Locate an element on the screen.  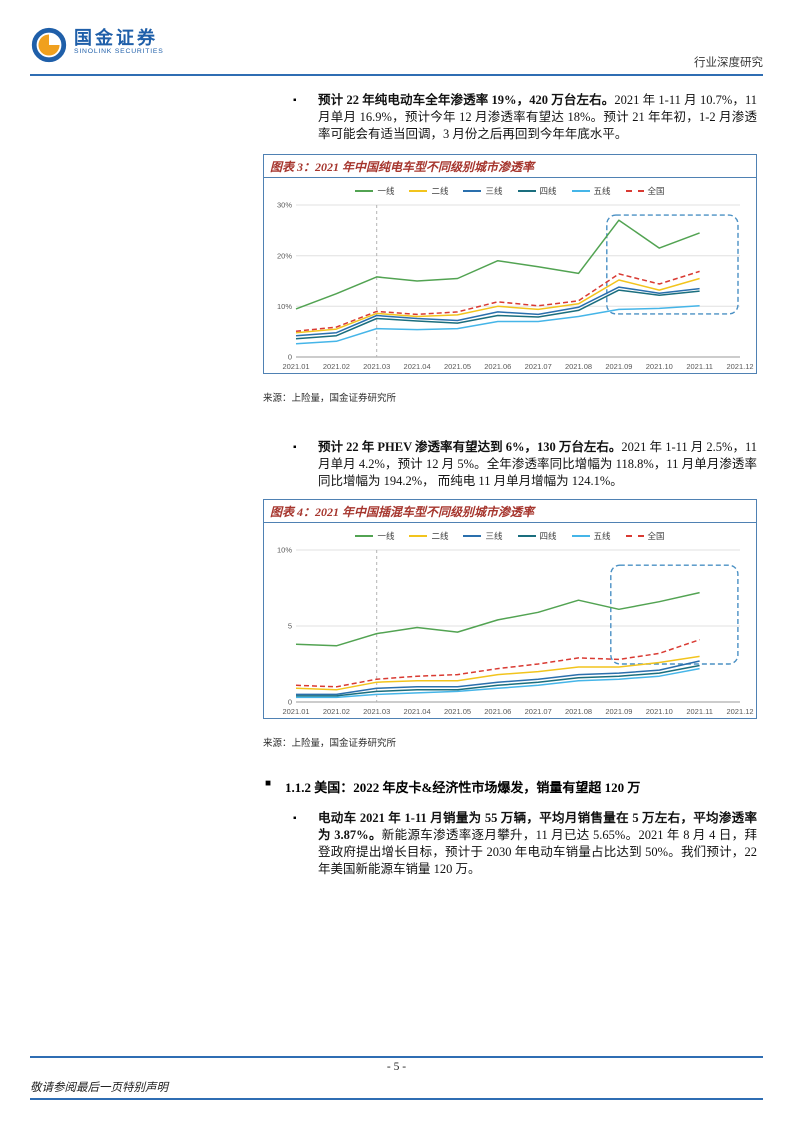
brand-subtitle: SINOLINK SECURITIES is located at coordinates (119, 51).